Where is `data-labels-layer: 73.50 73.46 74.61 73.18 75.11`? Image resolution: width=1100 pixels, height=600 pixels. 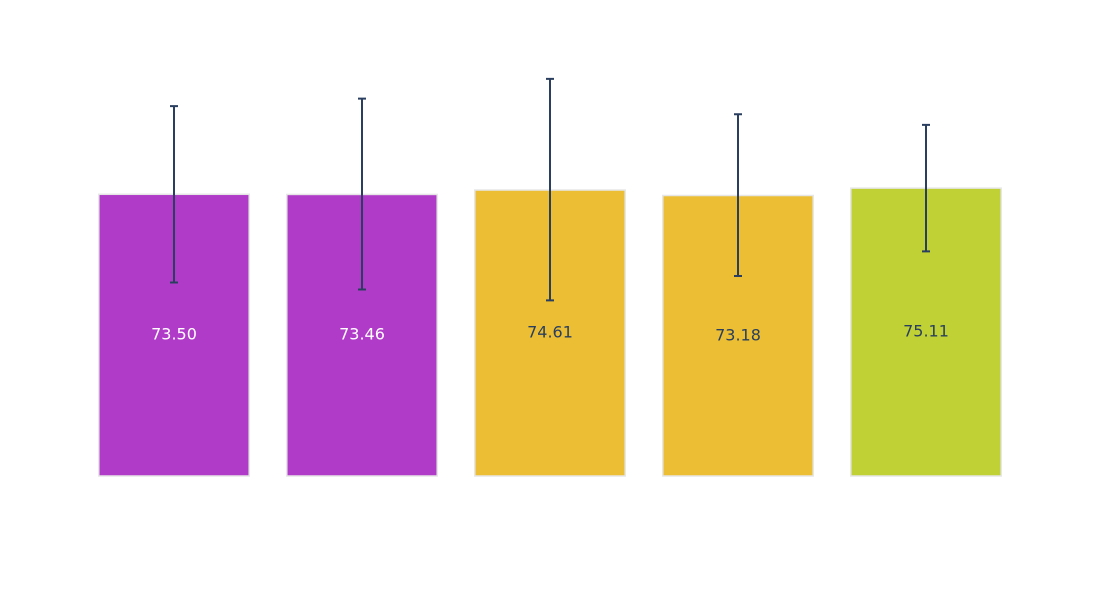 data-labels-layer: 73.50 73.46 74.61 73.18 75.11 is located at coordinates (550, 333).